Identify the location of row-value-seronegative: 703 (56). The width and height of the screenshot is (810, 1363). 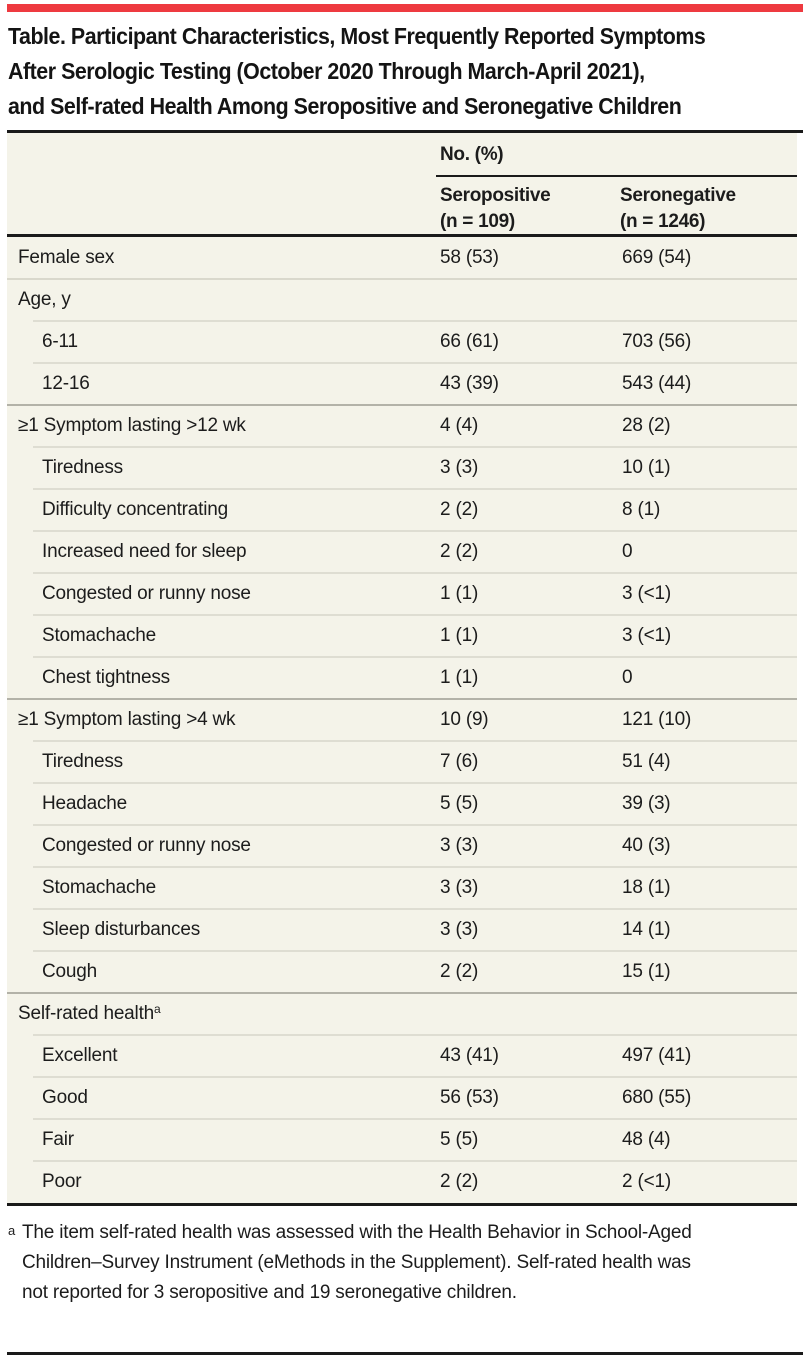
(657, 341).